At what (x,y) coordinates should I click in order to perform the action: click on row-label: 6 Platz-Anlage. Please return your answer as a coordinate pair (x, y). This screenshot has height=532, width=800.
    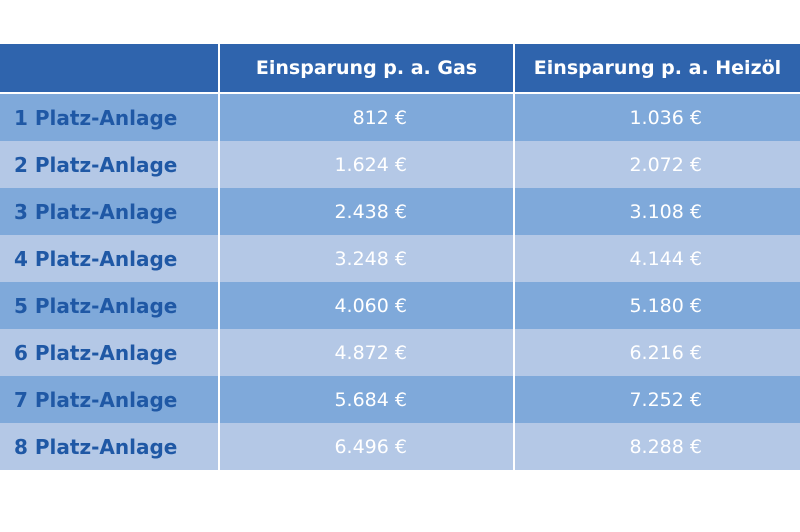
    Looking at the image, I should click on (110, 352).